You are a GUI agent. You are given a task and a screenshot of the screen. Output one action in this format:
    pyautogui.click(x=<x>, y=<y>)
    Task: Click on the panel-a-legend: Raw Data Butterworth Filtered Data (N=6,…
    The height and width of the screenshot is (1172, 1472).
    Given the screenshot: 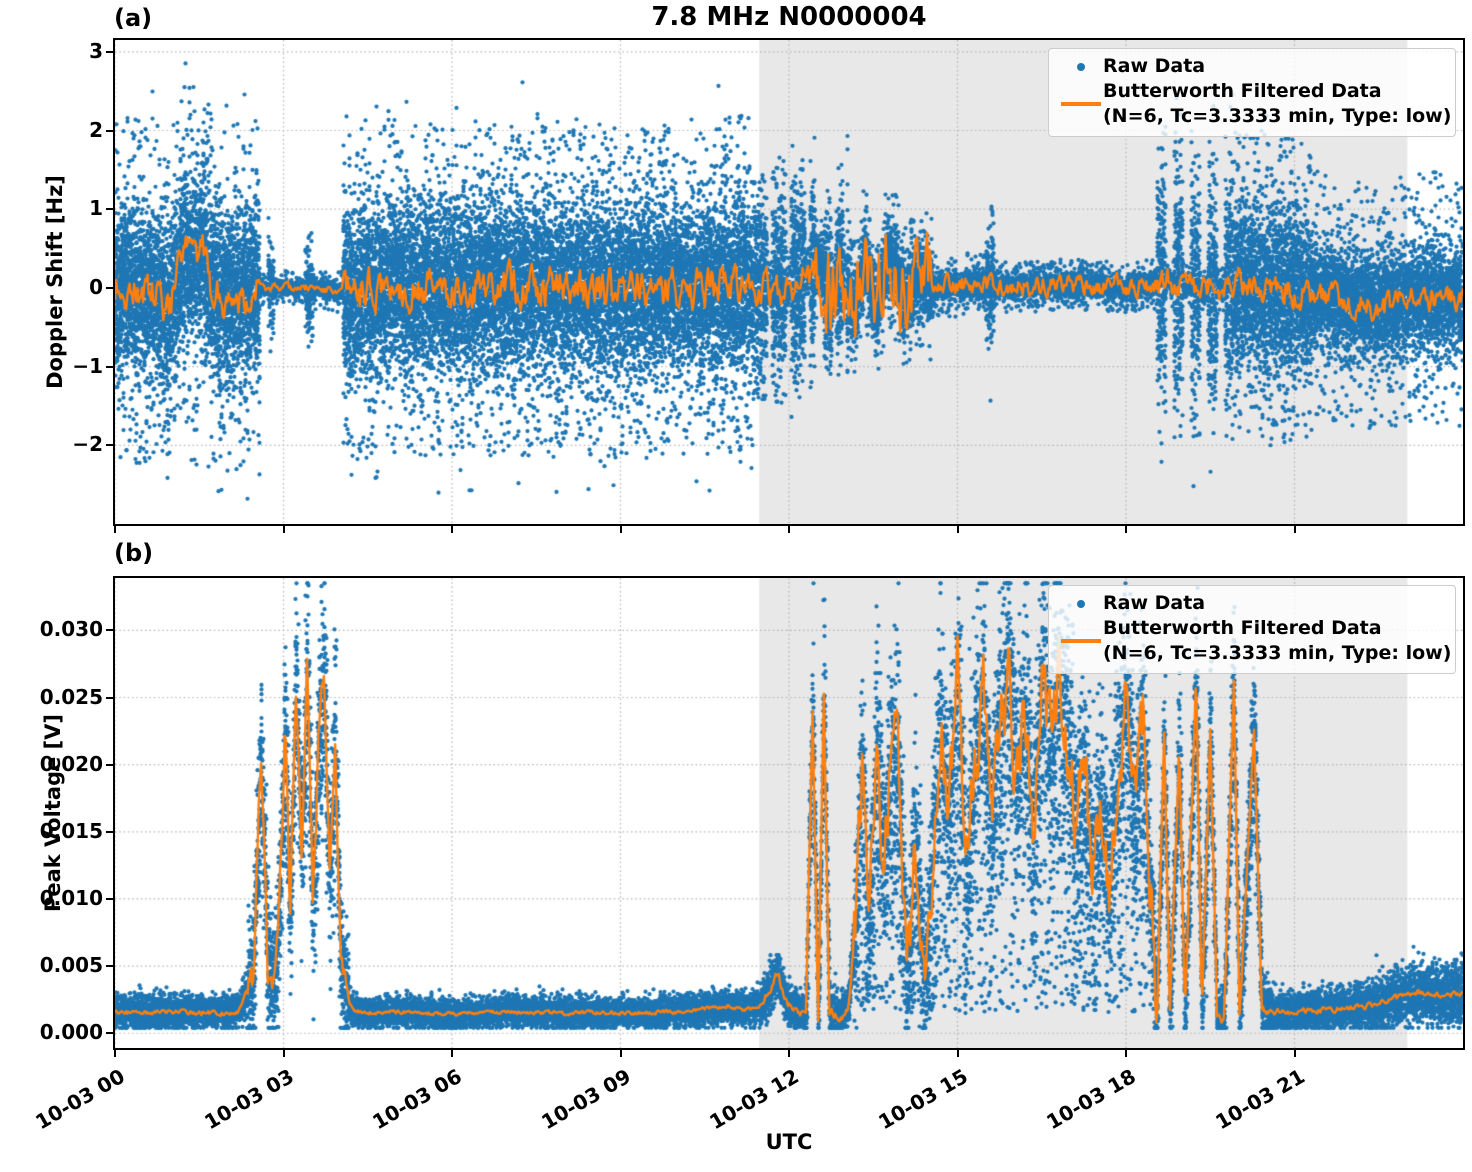 What is the action you would take?
    pyautogui.click(x=1252, y=92)
    